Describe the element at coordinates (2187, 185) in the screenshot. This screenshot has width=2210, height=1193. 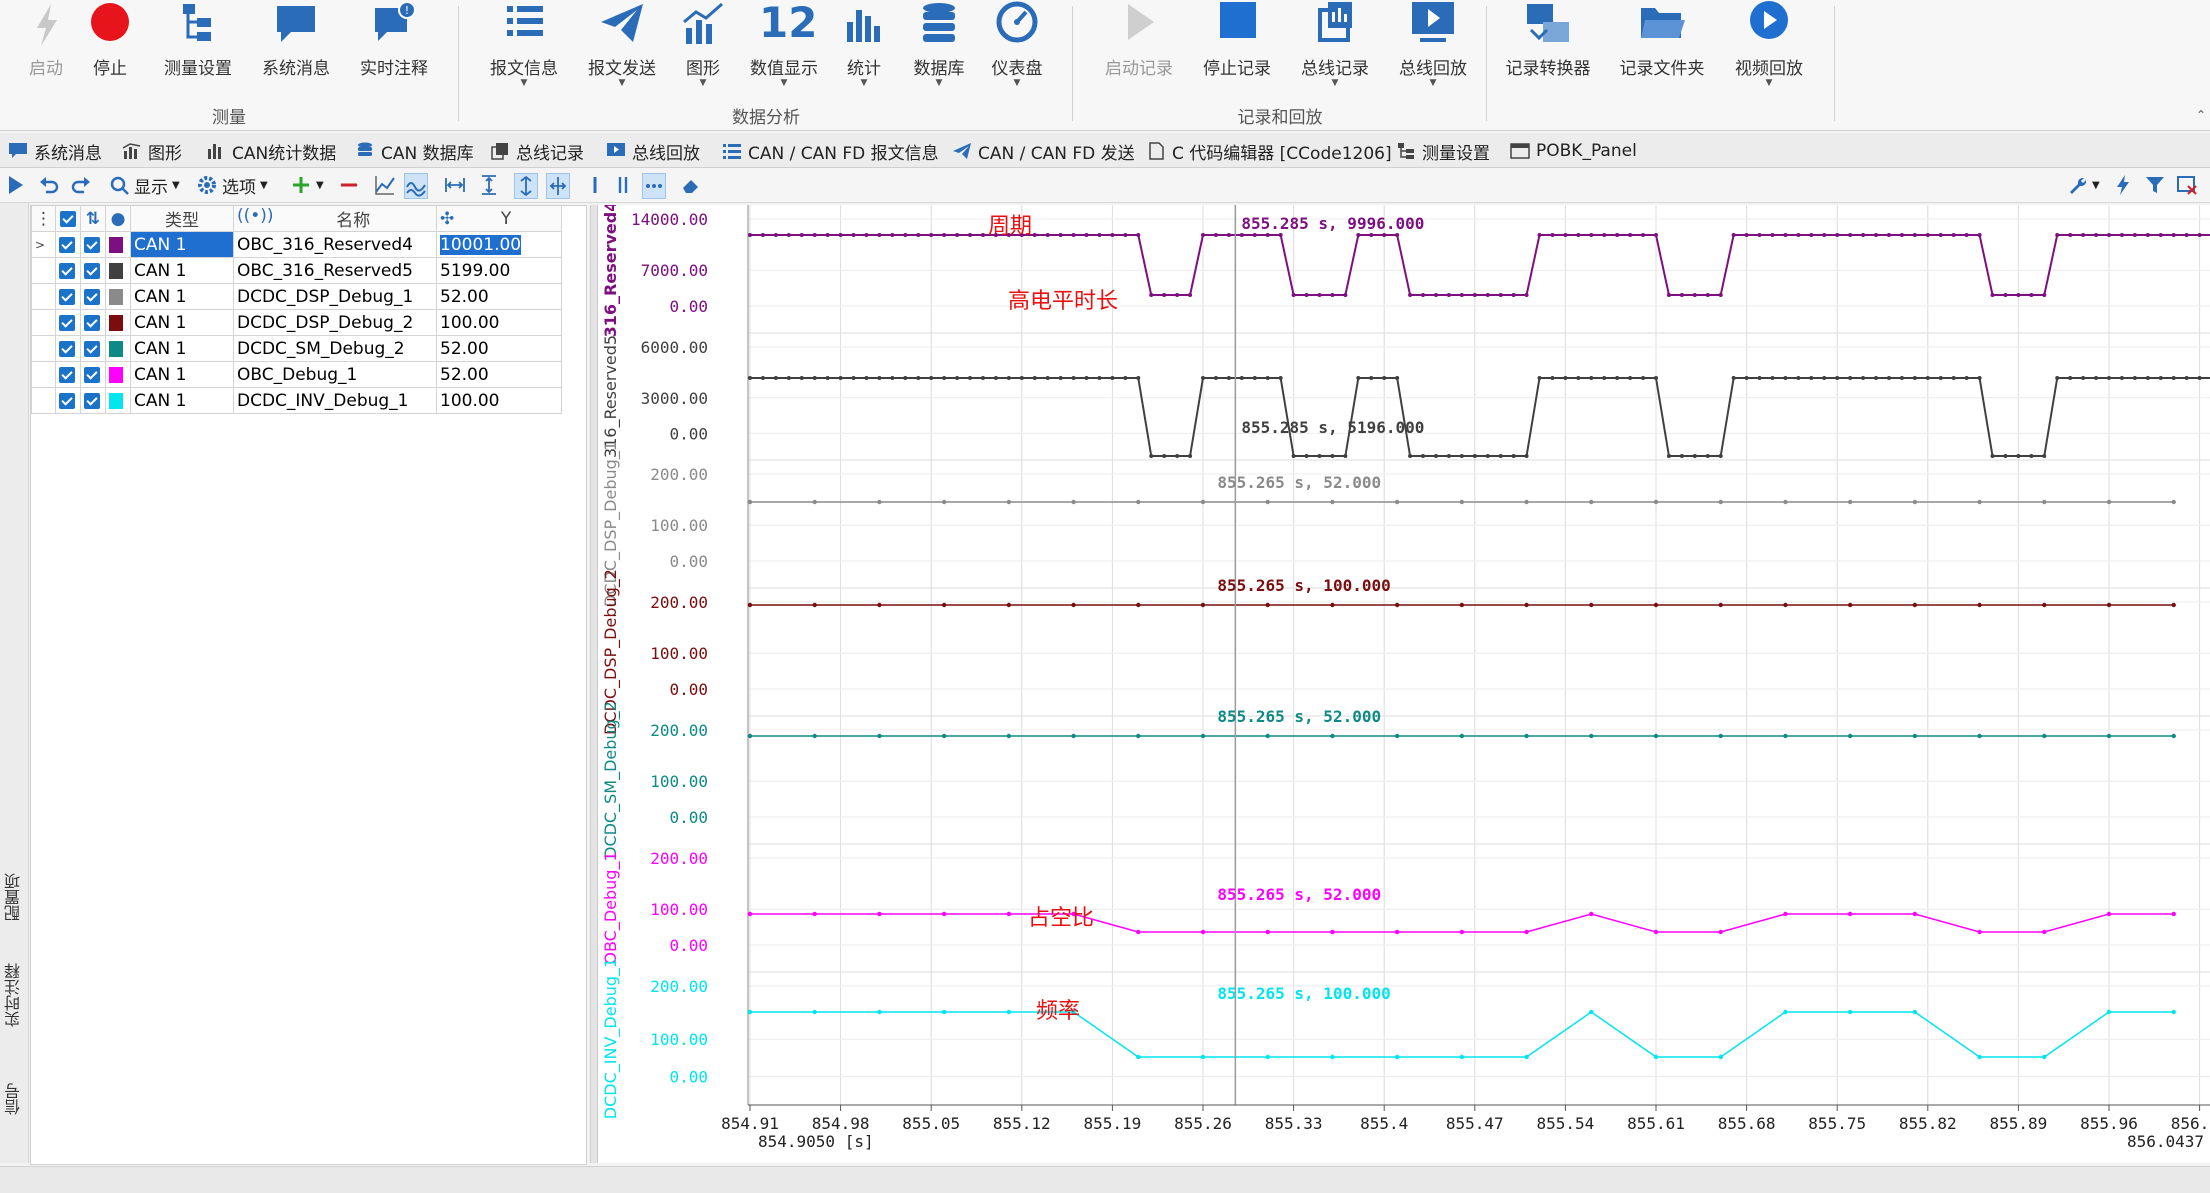
I see `clear-filter-button` at that location.